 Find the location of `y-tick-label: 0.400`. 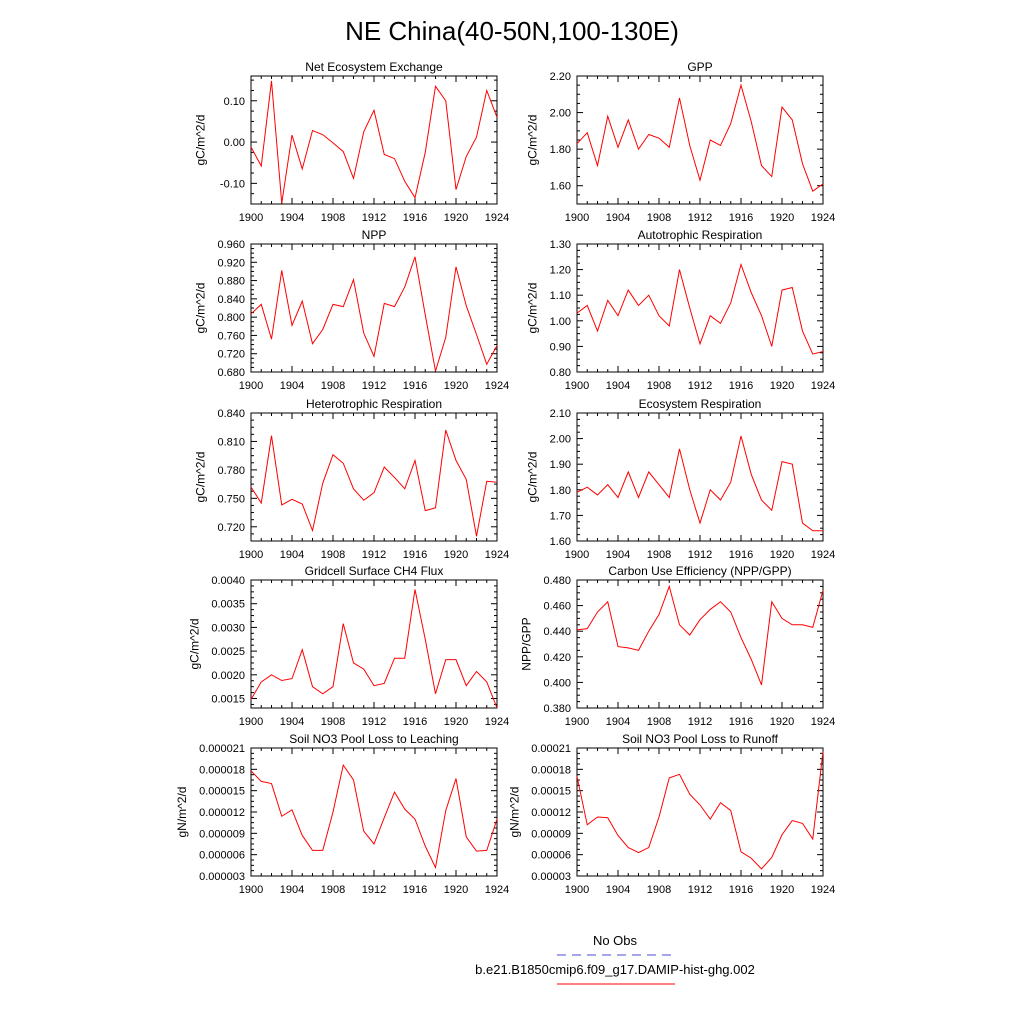

y-tick-label: 0.400 is located at coordinates (557, 683).